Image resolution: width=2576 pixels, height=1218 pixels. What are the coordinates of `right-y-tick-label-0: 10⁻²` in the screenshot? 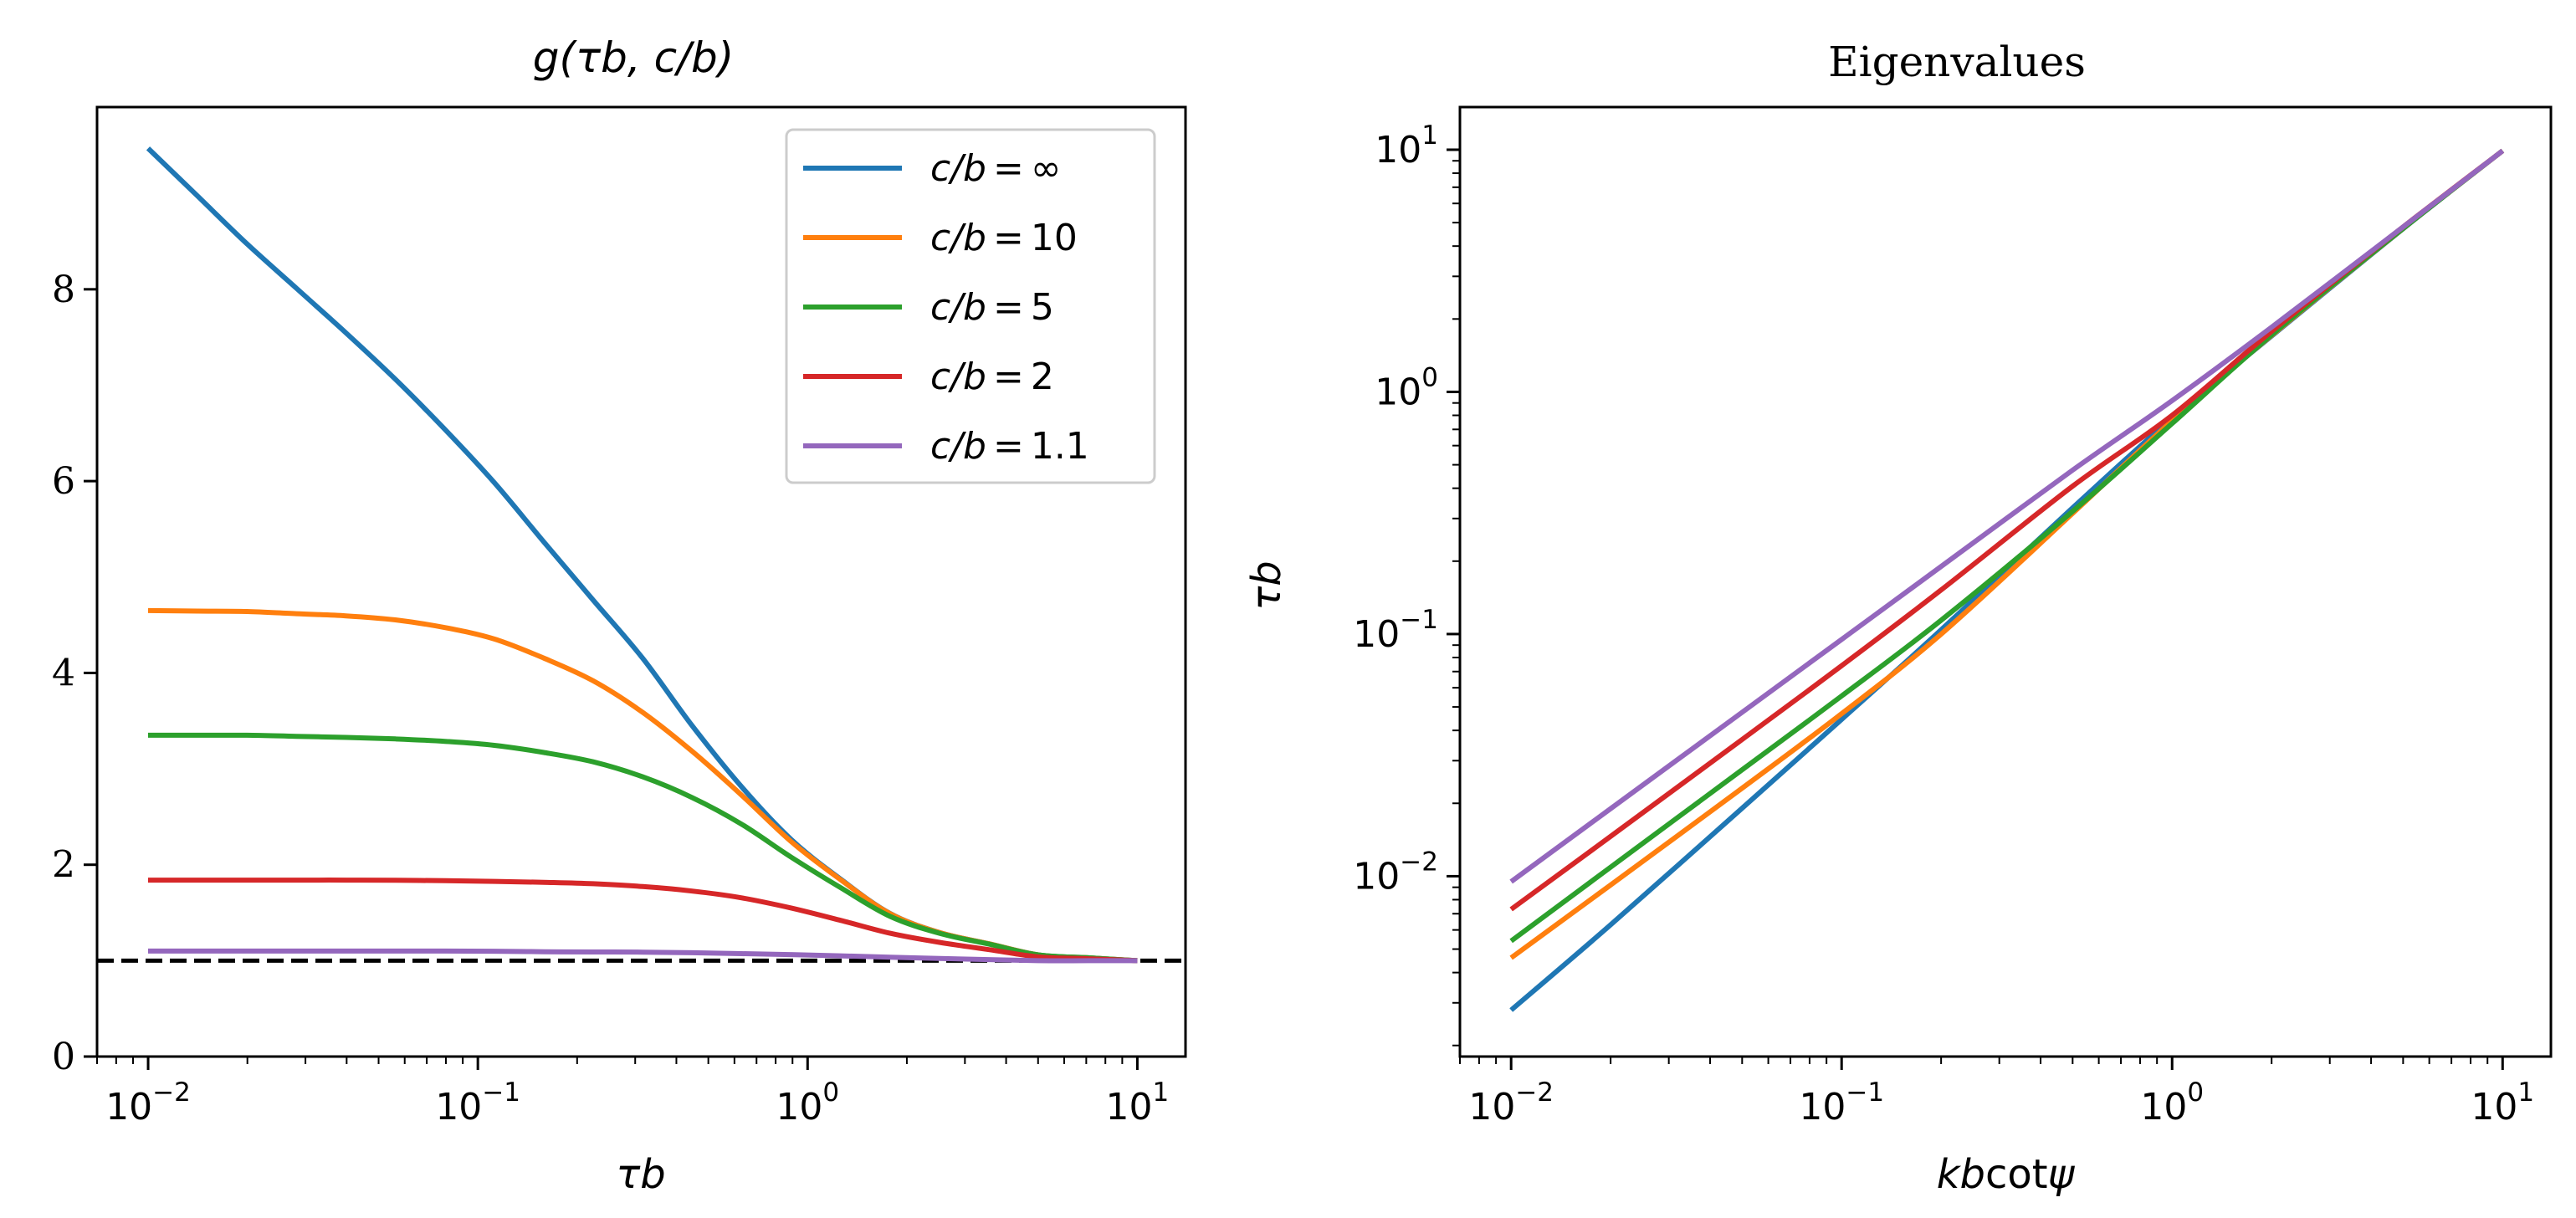 It's located at (1396, 873).